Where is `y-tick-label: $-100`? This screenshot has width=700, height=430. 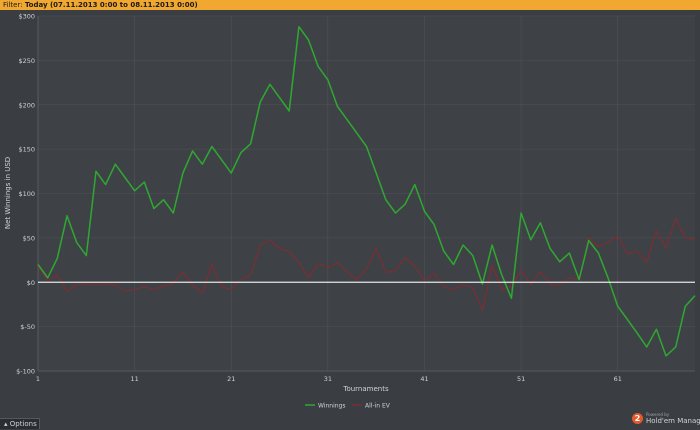
y-tick-label: $-100 is located at coordinates (25, 372).